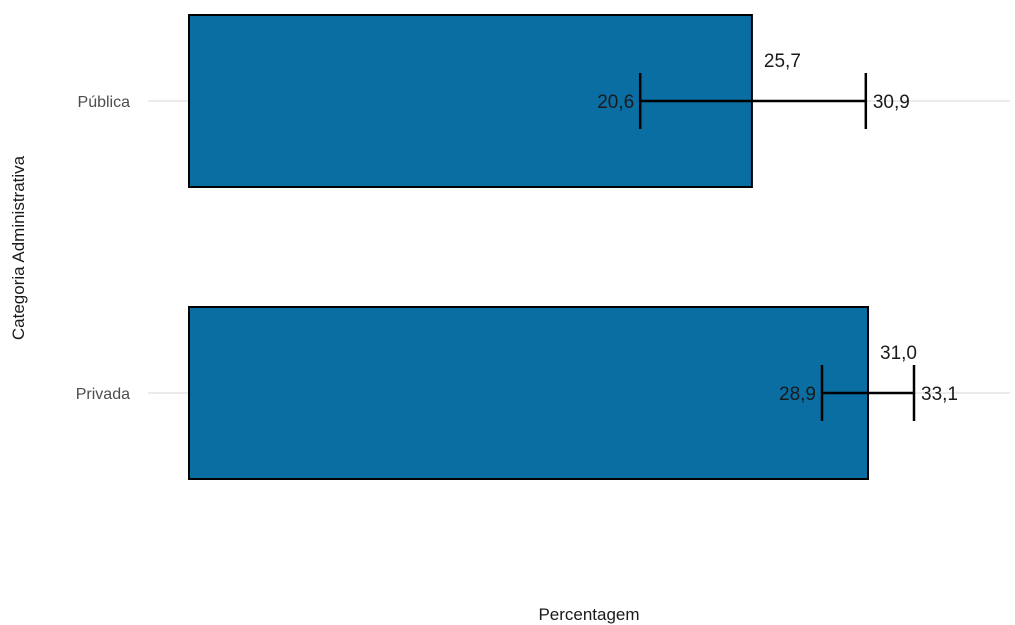 The image size is (1015, 625). What do you see at coordinates (797, 394) in the screenshot?
I see `ci-lower-label-cat-1: 28,9` at bounding box center [797, 394].